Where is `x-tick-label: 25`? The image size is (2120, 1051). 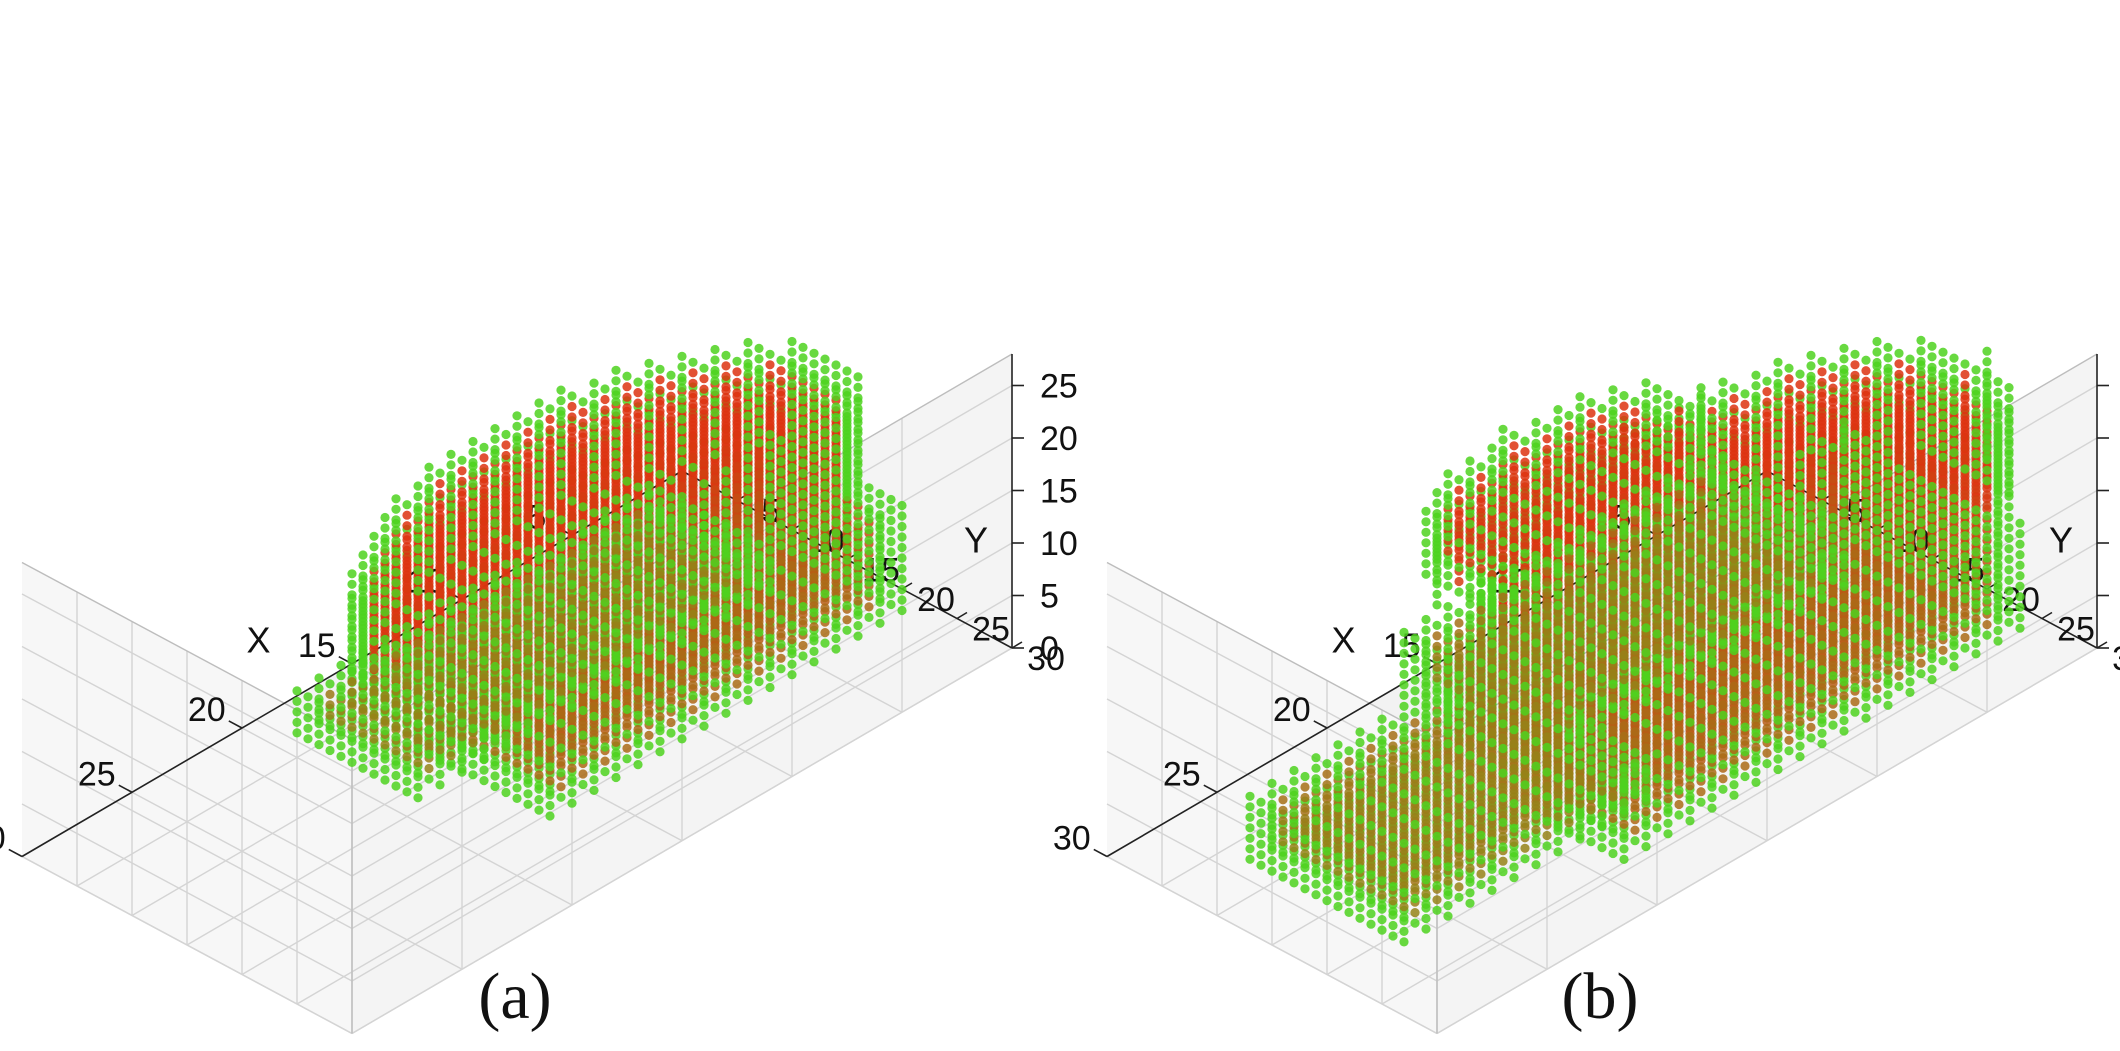
x-tick-label: 25 is located at coordinates (97, 774).